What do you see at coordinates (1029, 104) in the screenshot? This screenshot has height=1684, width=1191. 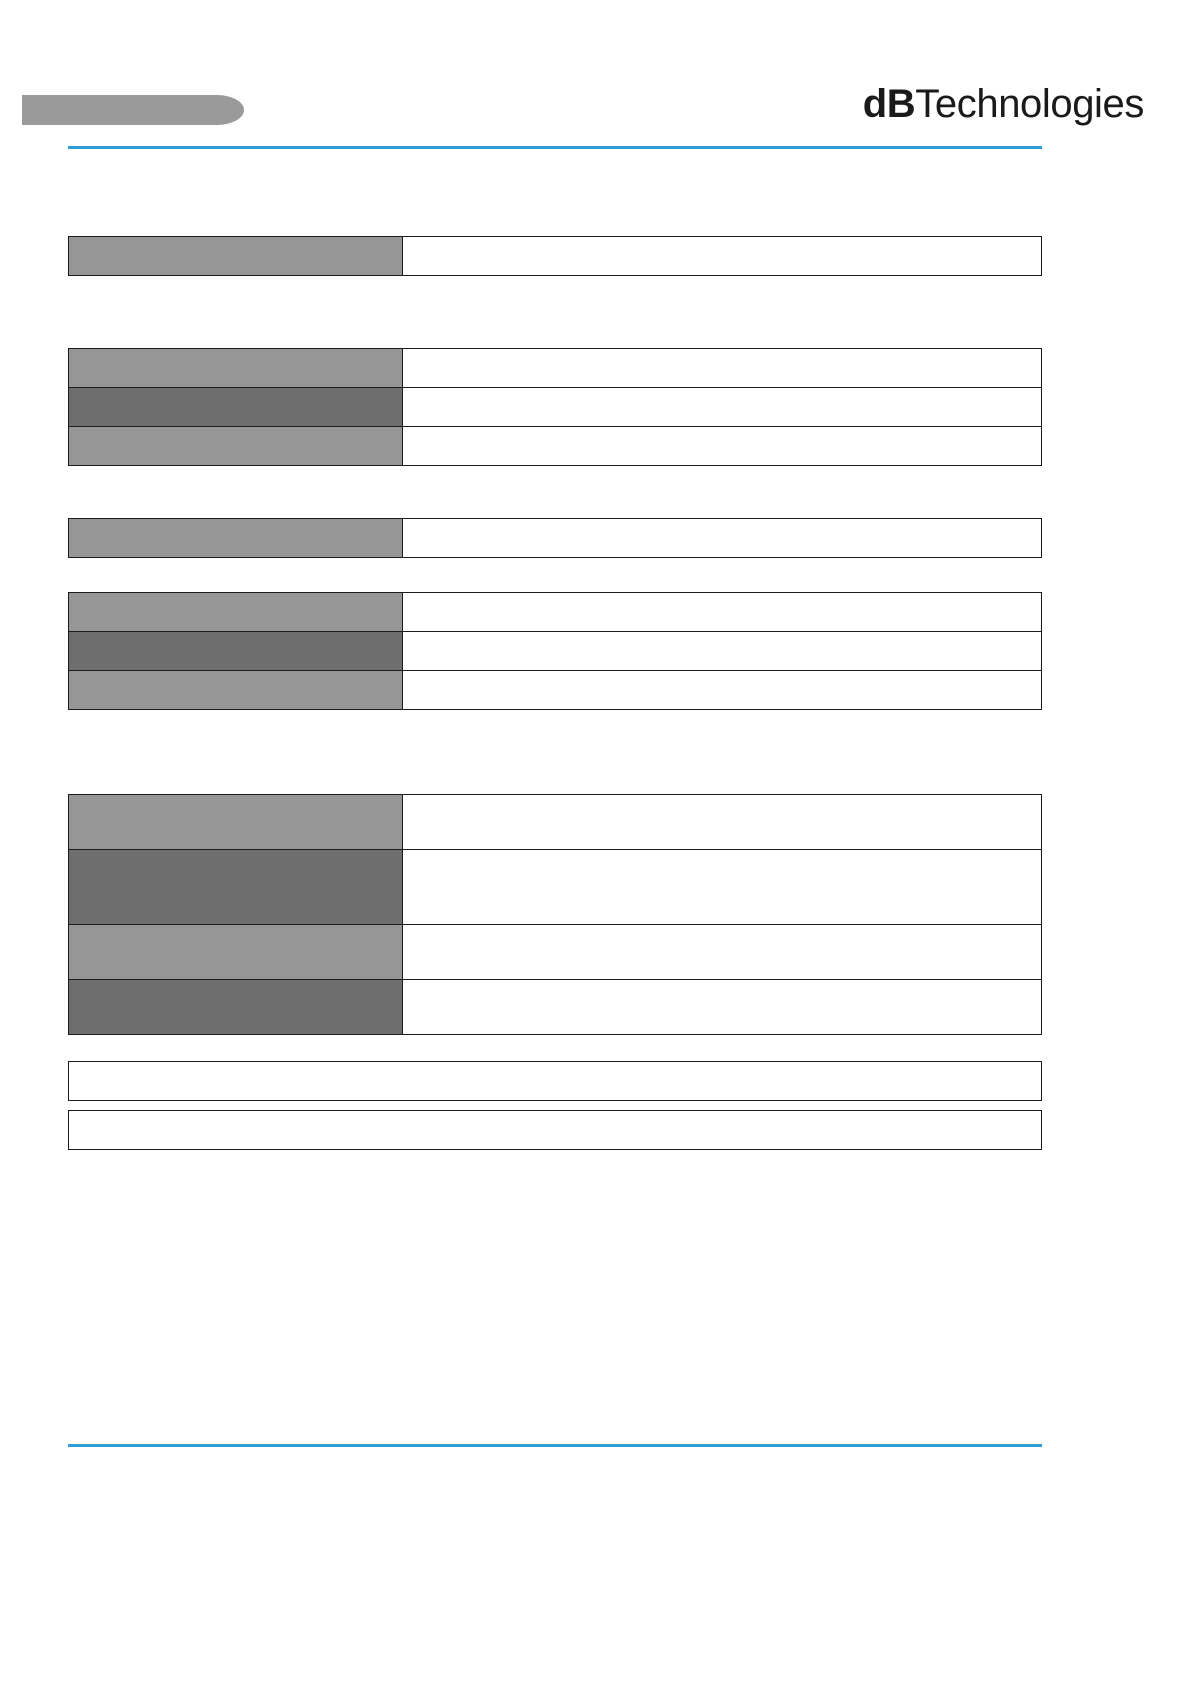 I see `brand-logo-suffix: Technologies` at bounding box center [1029, 104].